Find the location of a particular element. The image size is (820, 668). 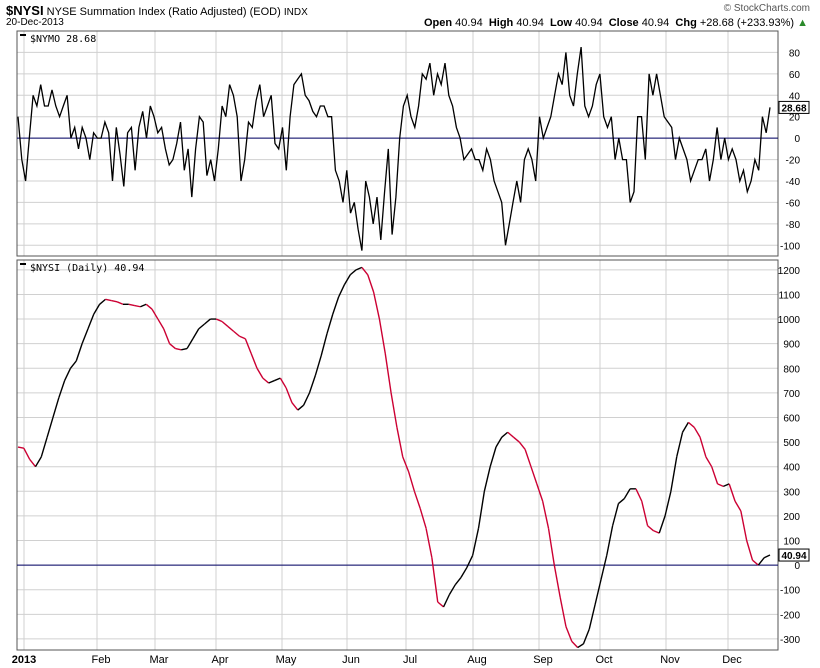

high-label: High is located at coordinates (501, 23).